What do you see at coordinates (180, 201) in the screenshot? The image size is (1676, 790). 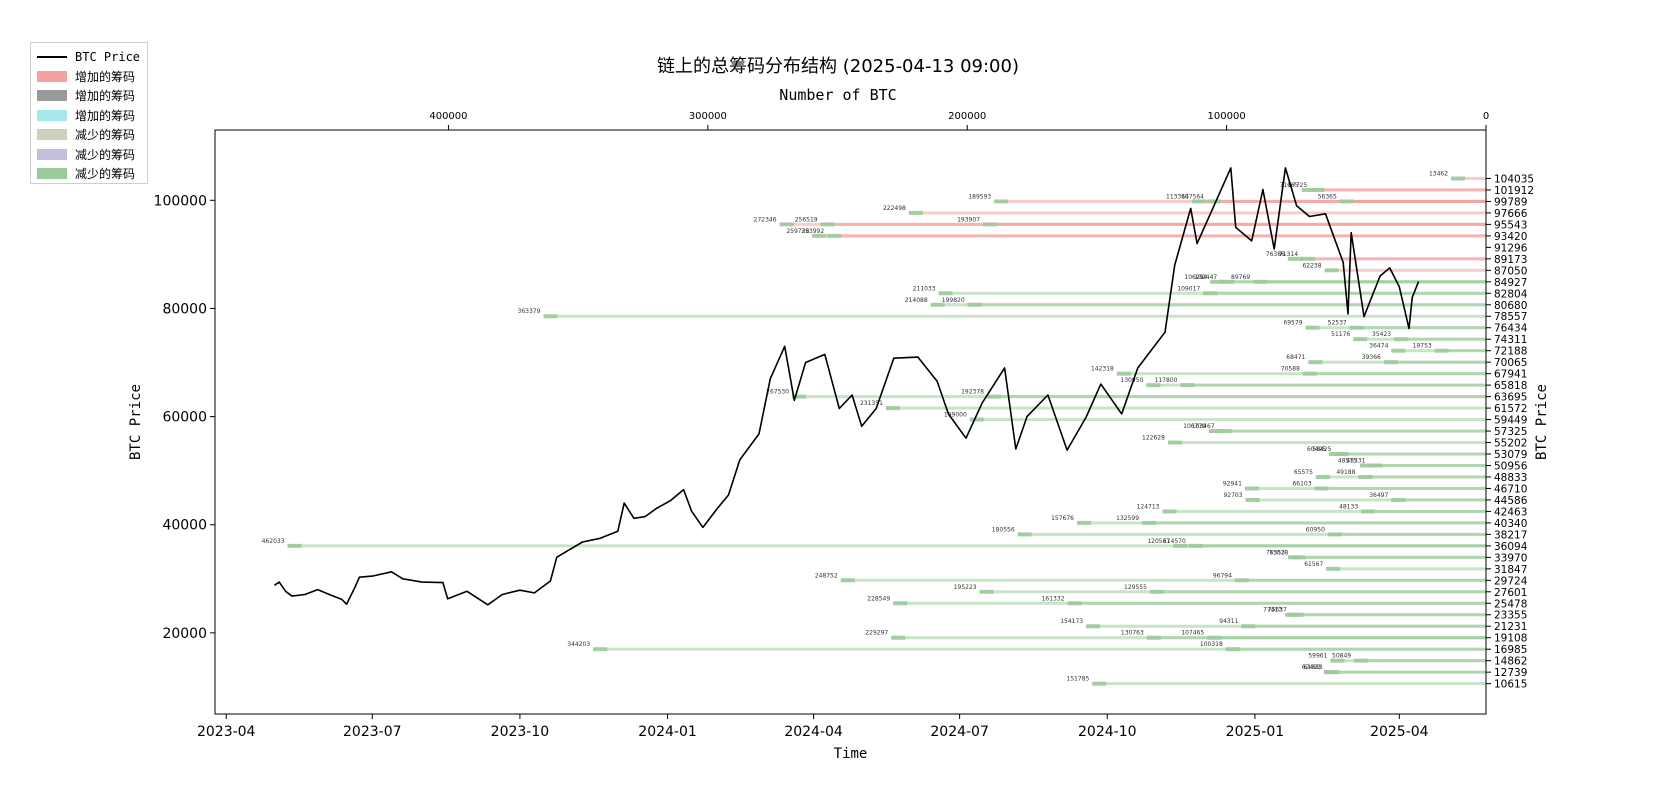 I see `y-tick-label: 100000` at bounding box center [180, 201].